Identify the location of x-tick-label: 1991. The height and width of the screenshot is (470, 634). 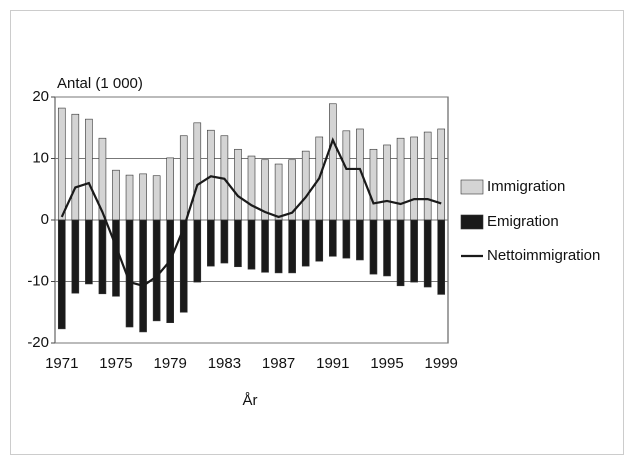
(332, 363).